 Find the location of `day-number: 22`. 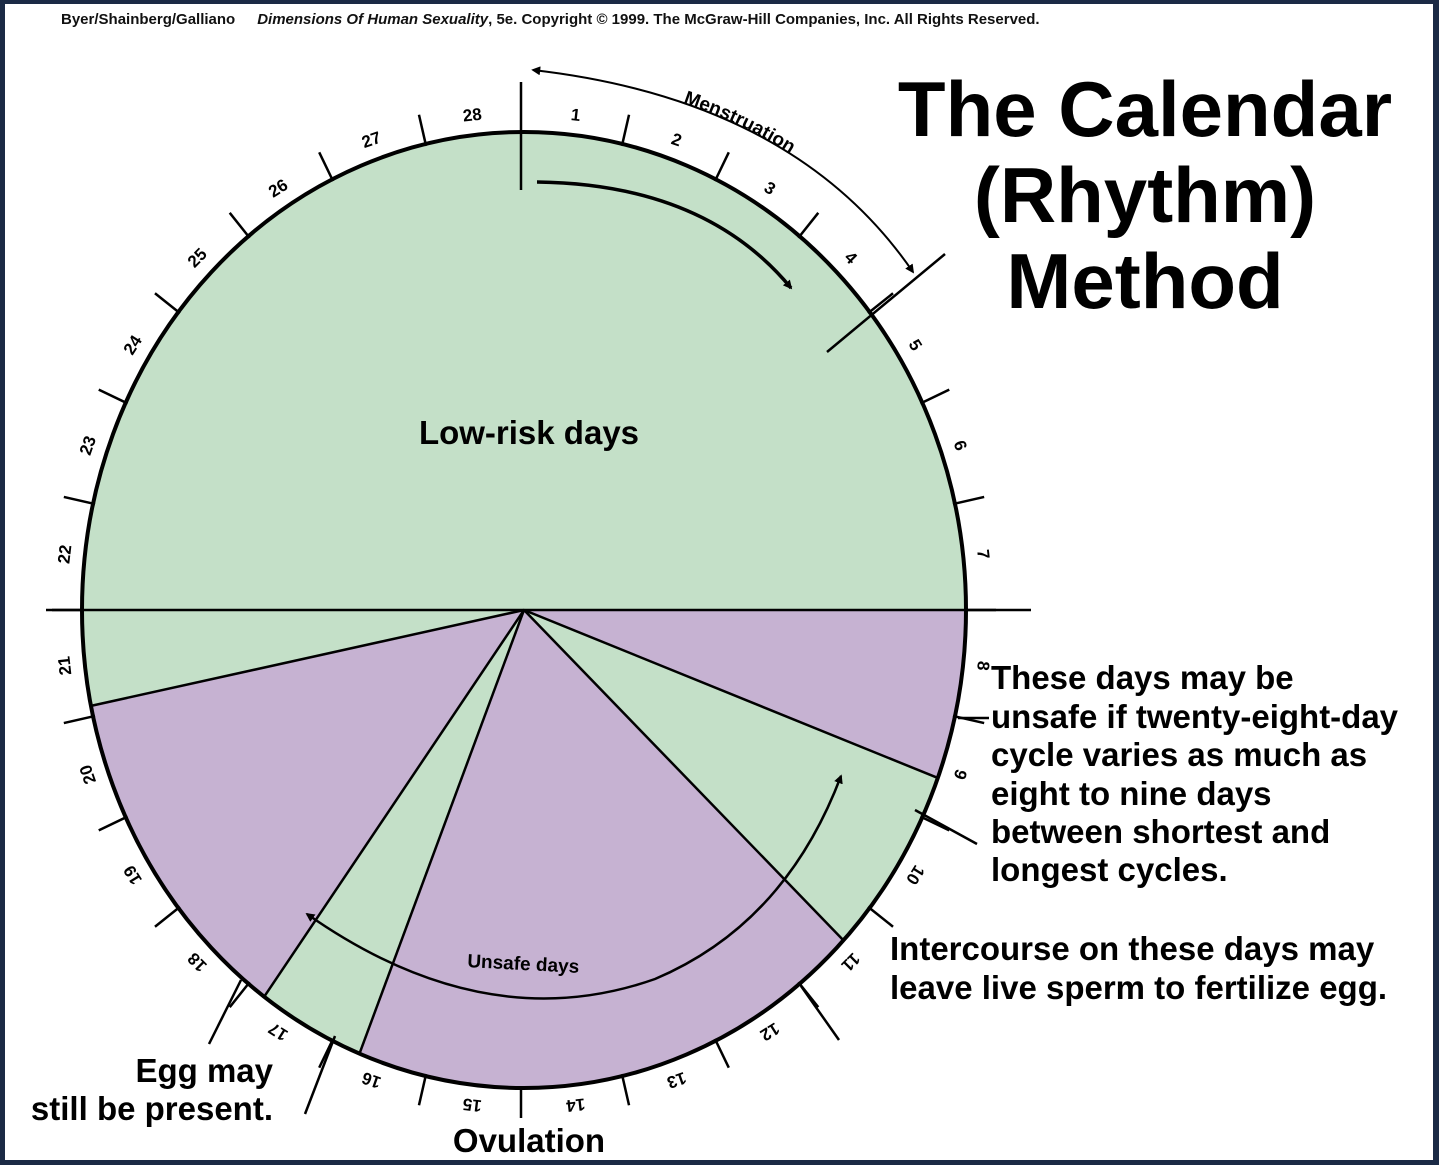

day-number: 22 is located at coordinates (64, 554).